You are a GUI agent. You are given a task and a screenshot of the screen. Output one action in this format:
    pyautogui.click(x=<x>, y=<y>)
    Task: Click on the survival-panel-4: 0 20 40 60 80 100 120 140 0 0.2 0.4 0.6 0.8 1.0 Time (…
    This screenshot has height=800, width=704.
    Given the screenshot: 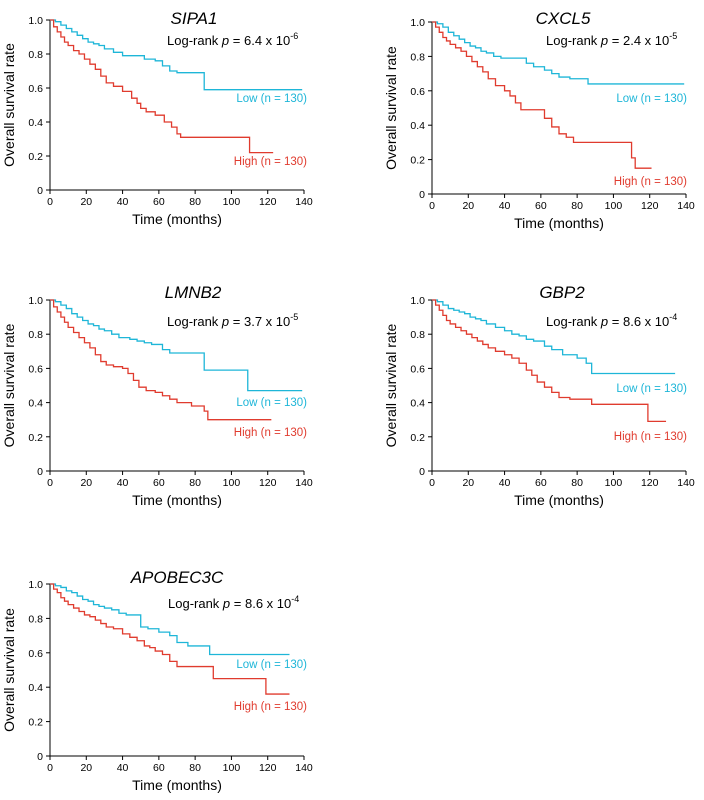 What is the action you would take?
    pyautogui.click(x=539, y=395)
    